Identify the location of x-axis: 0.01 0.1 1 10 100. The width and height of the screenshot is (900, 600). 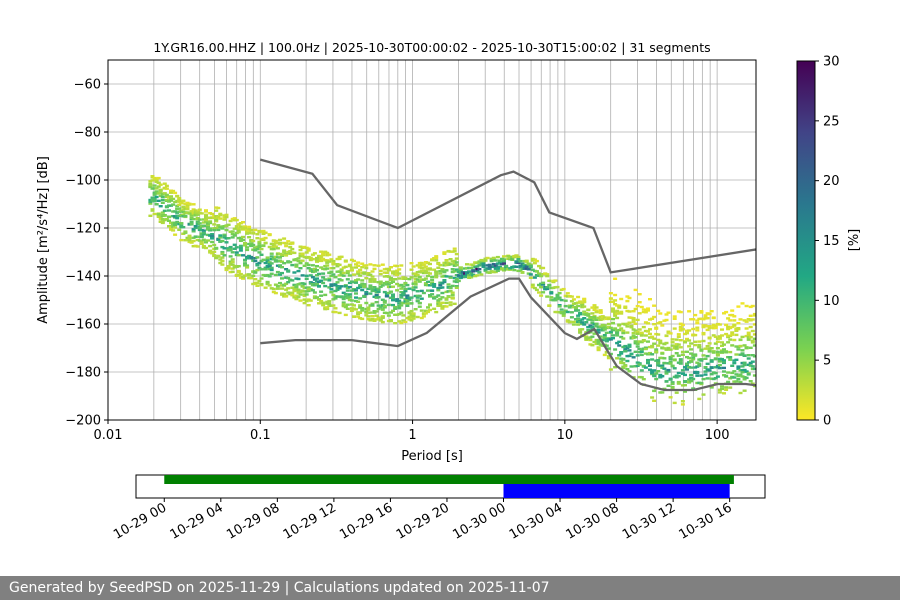
(412, 431).